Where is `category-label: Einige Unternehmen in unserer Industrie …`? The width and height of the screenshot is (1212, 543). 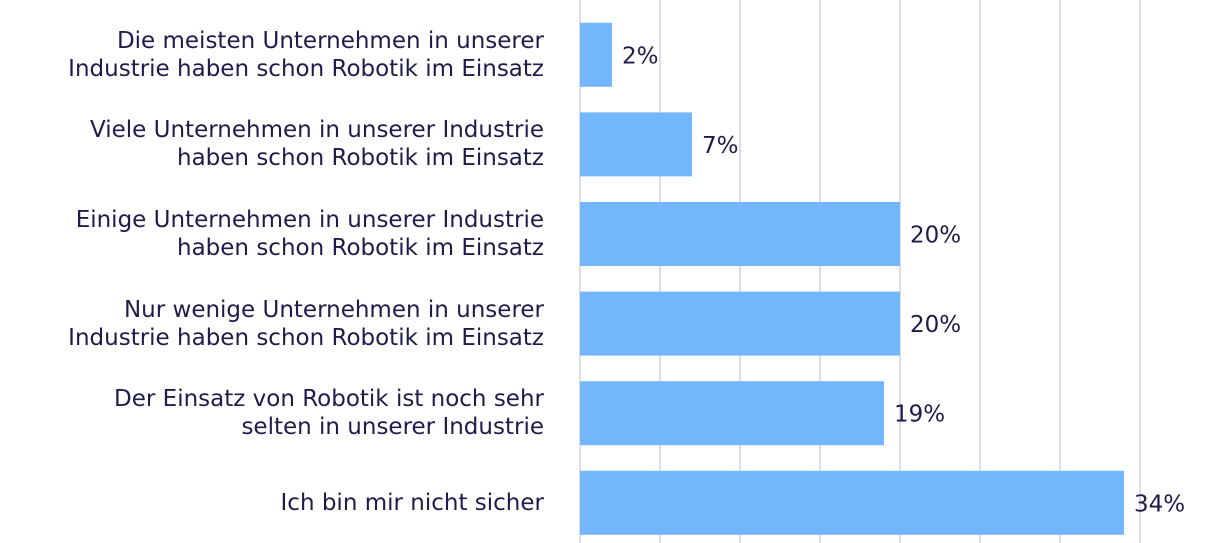
category-label: Einige Unternehmen in unserer Industrie … is located at coordinates (309, 234).